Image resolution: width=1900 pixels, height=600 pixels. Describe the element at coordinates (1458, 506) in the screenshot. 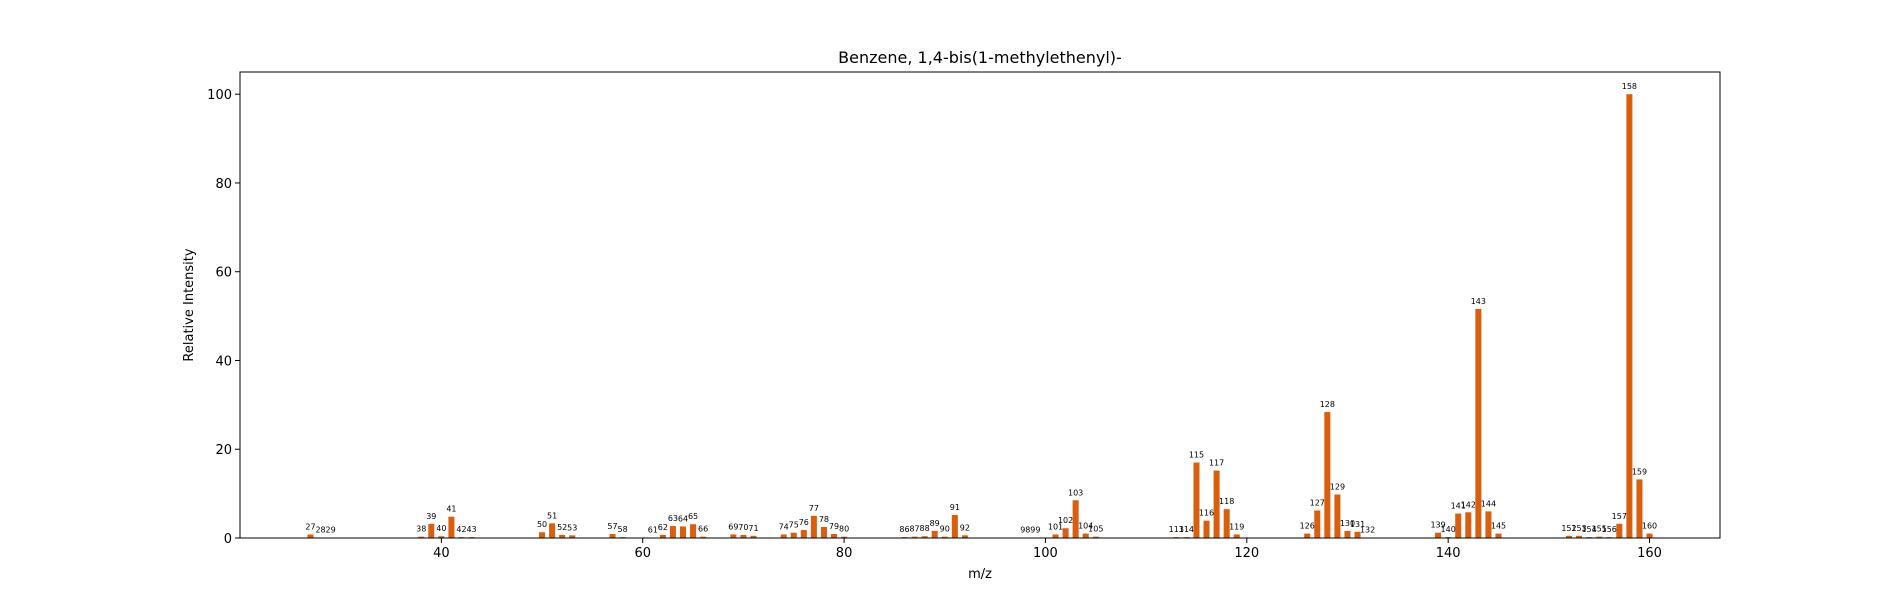

I see `peak-label-141: 141` at that location.